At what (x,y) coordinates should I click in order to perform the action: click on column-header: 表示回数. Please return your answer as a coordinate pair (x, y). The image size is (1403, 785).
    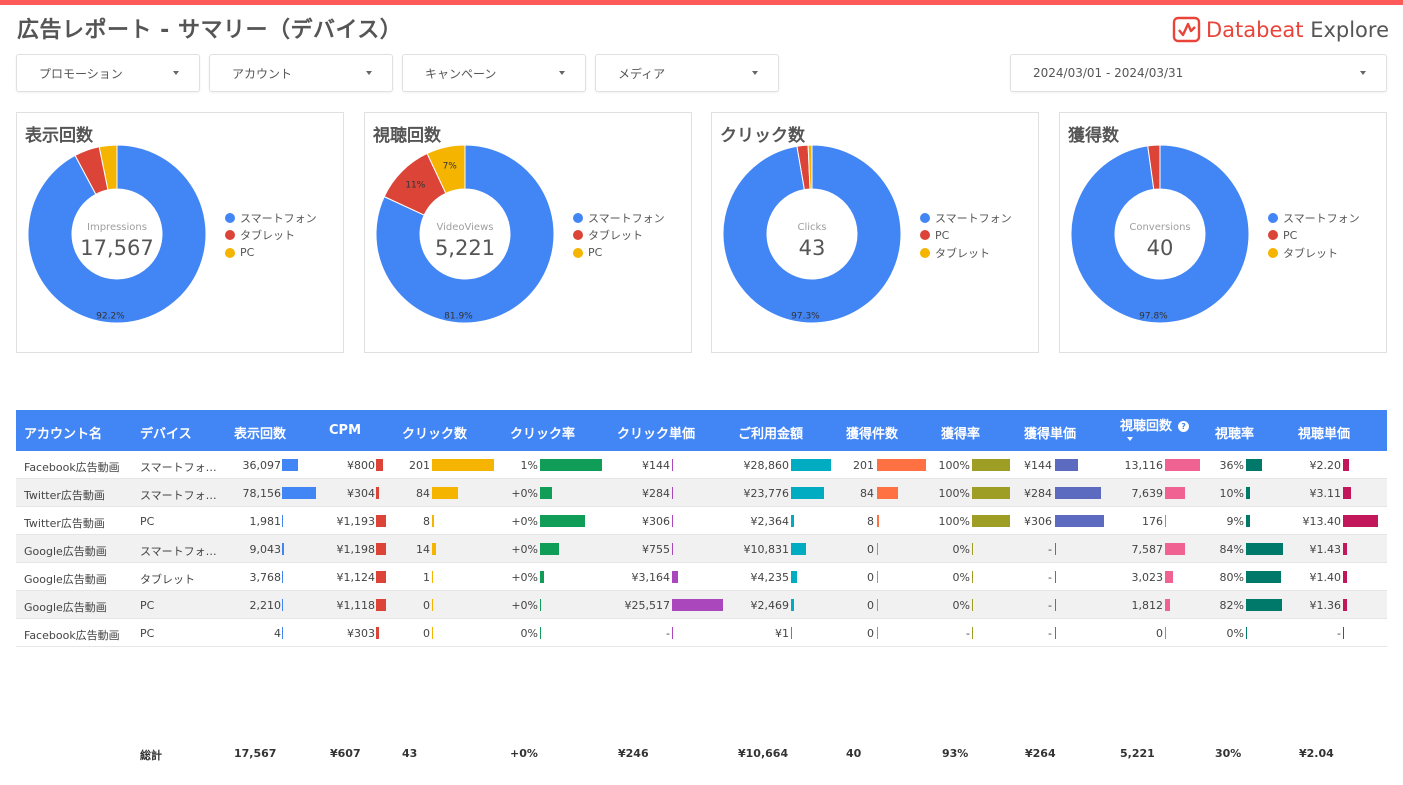
    Looking at the image, I should click on (260, 432).